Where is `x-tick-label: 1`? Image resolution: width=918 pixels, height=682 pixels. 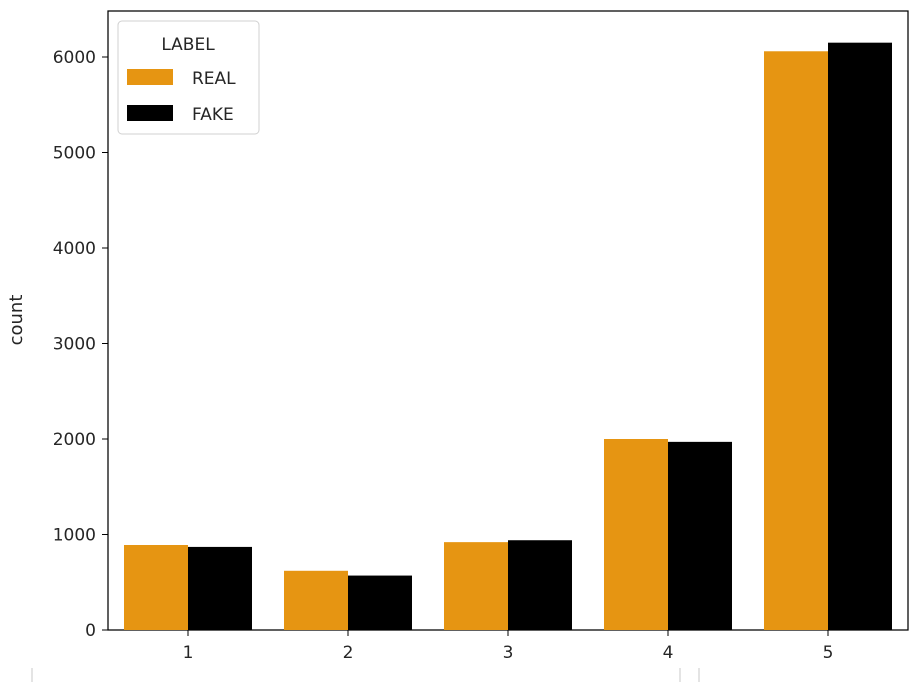
x-tick-label: 1 is located at coordinates (188, 653).